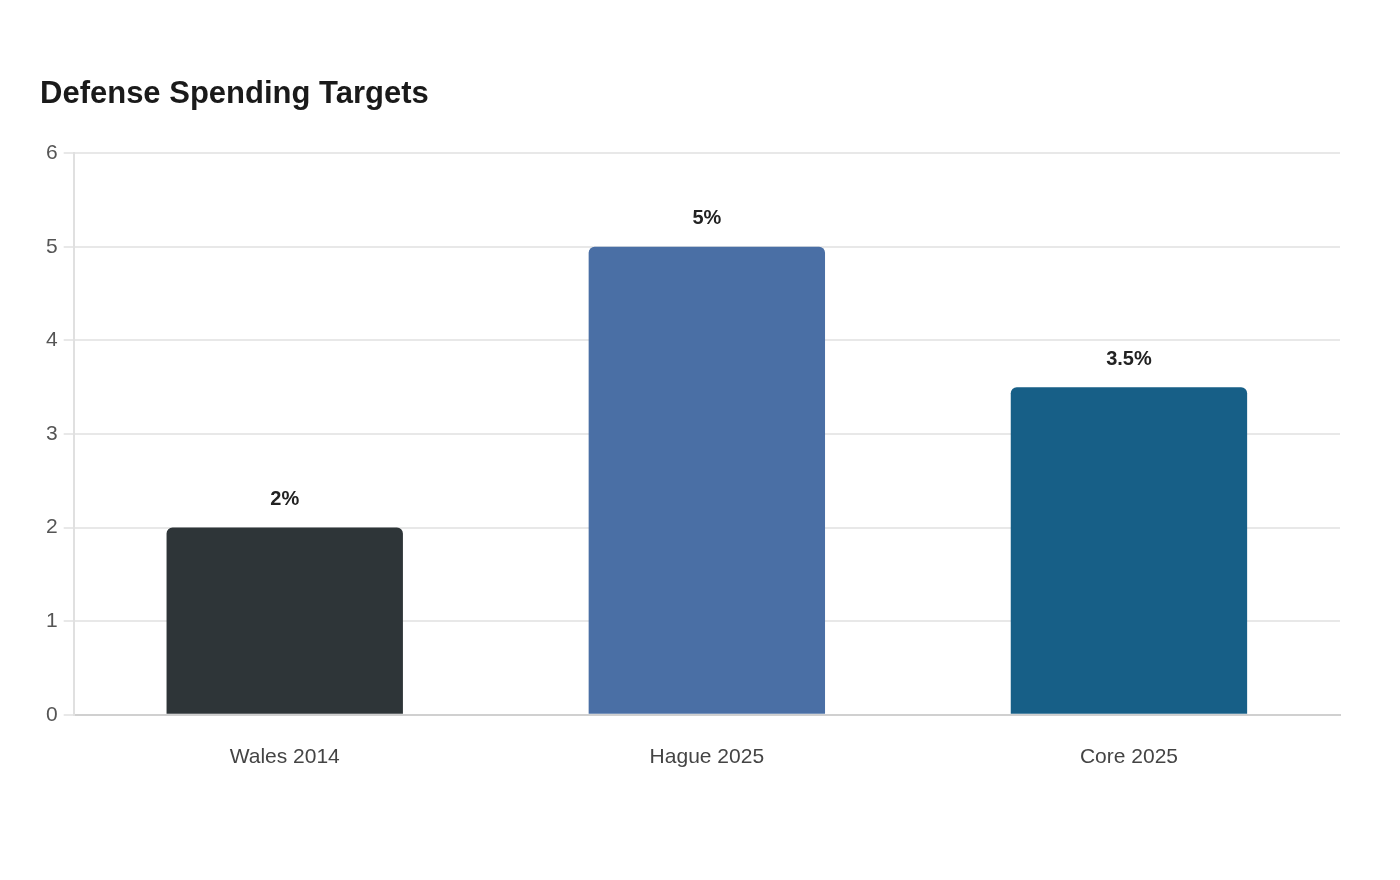 The width and height of the screenshot is (1400, 880). Describe the element at coordinates (1128, 756) in the screenshot. I see `x-tick-label: Core 2025` at that location.